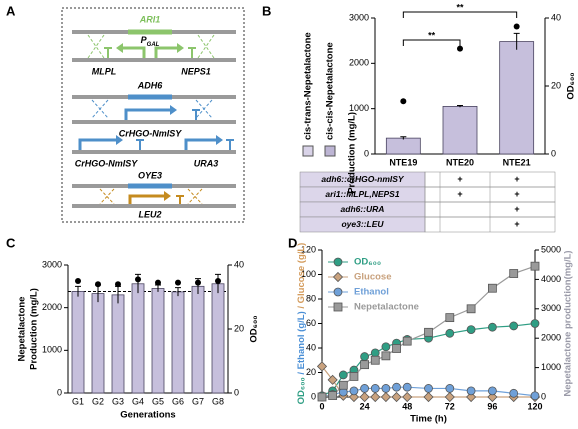 This screenshot has height=429, width=578. I want to click on gene-label: ARI1, so click(150, 19).